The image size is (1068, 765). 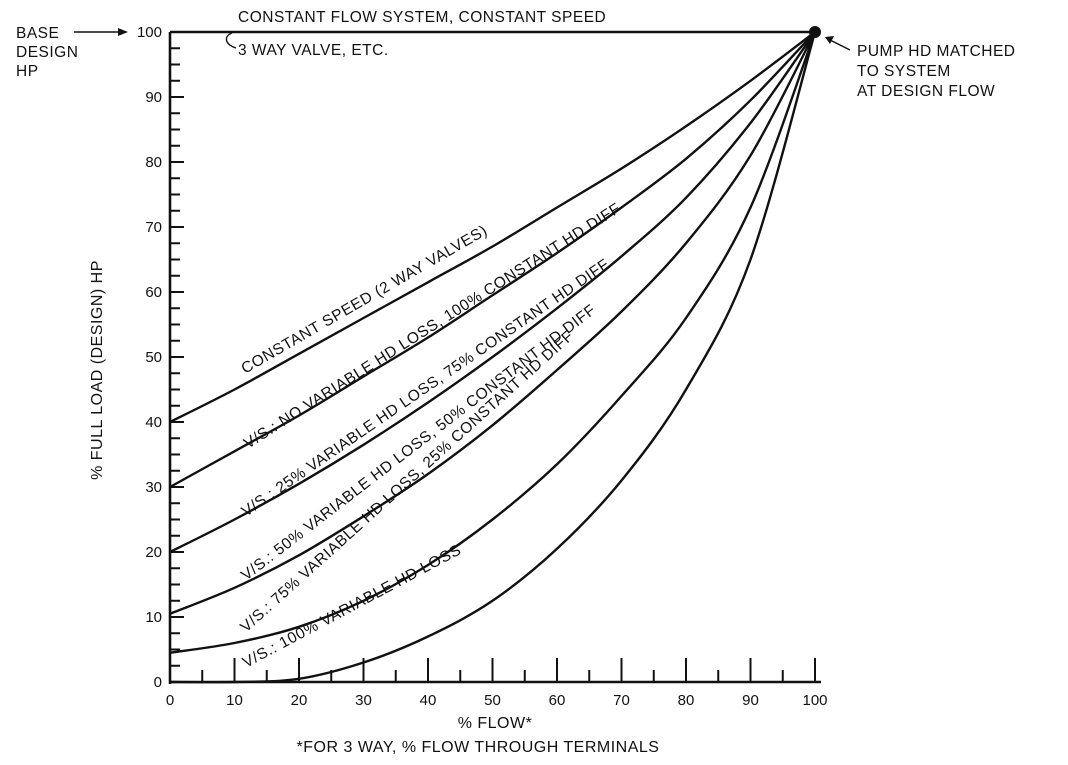 What do you see at coordinates (926, 91) in the screenshot?
I see `pump-label-line3: AT DESIGN FLOW` at bounding box center [926, 91].